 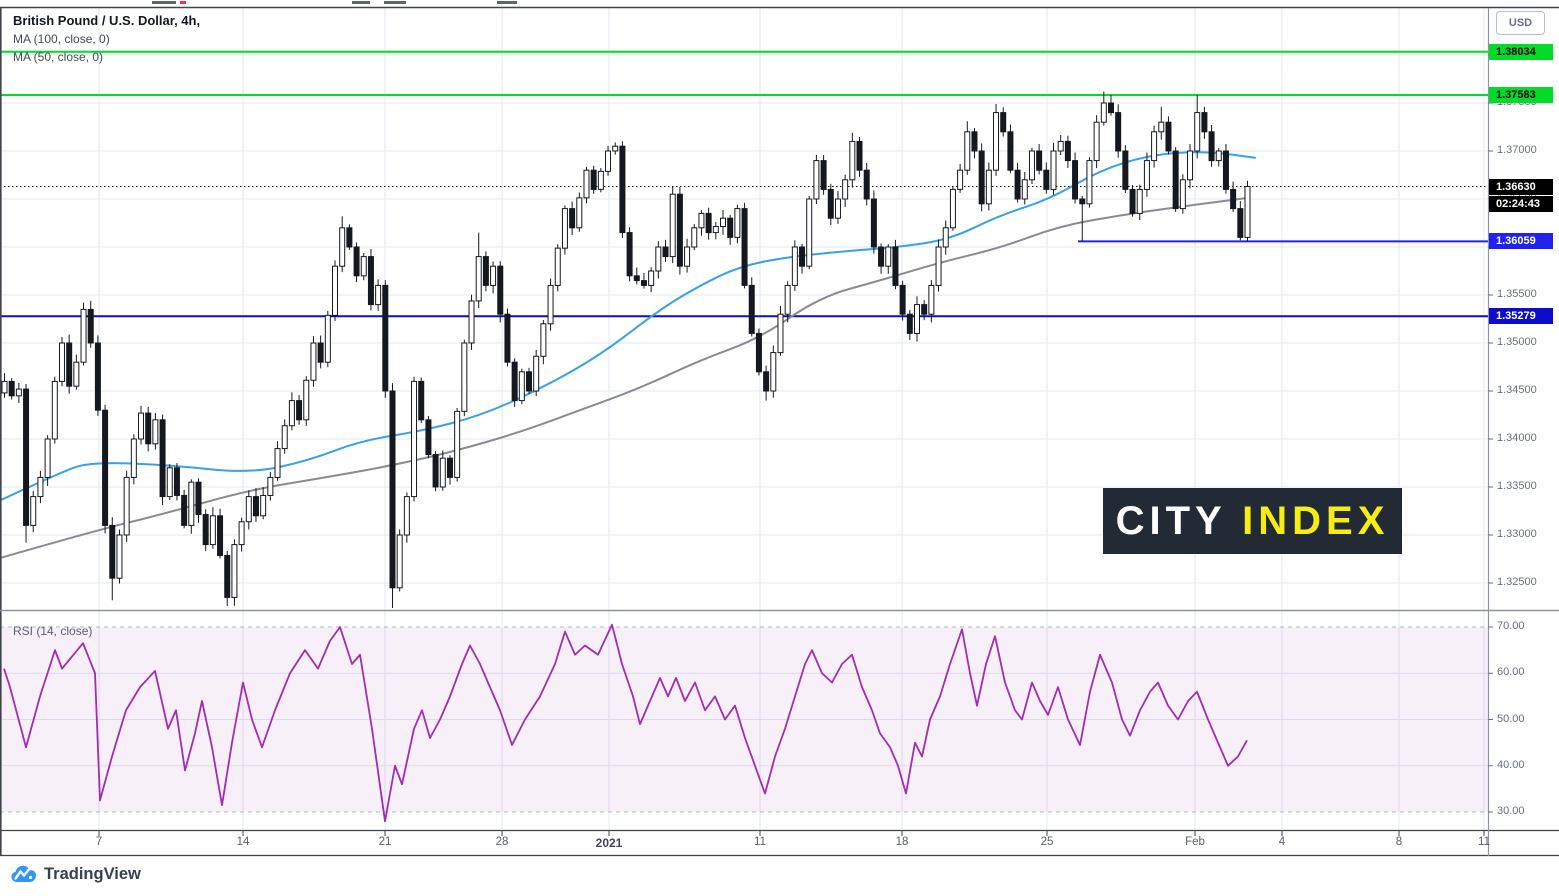 I want to click on time-tick-label: 28, so click(x=502, y=842).